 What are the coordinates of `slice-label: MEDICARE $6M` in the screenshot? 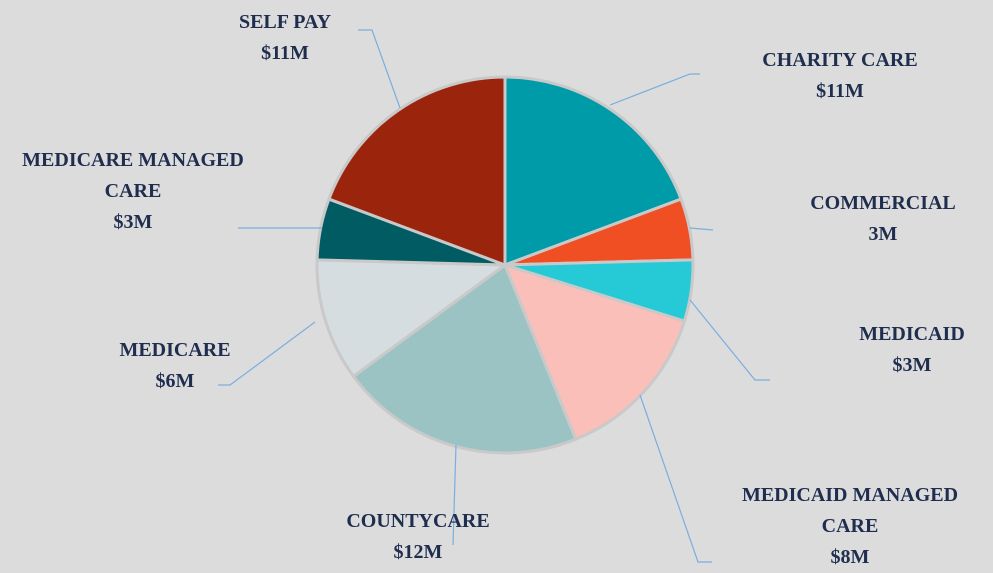 It's located at (175, 366).